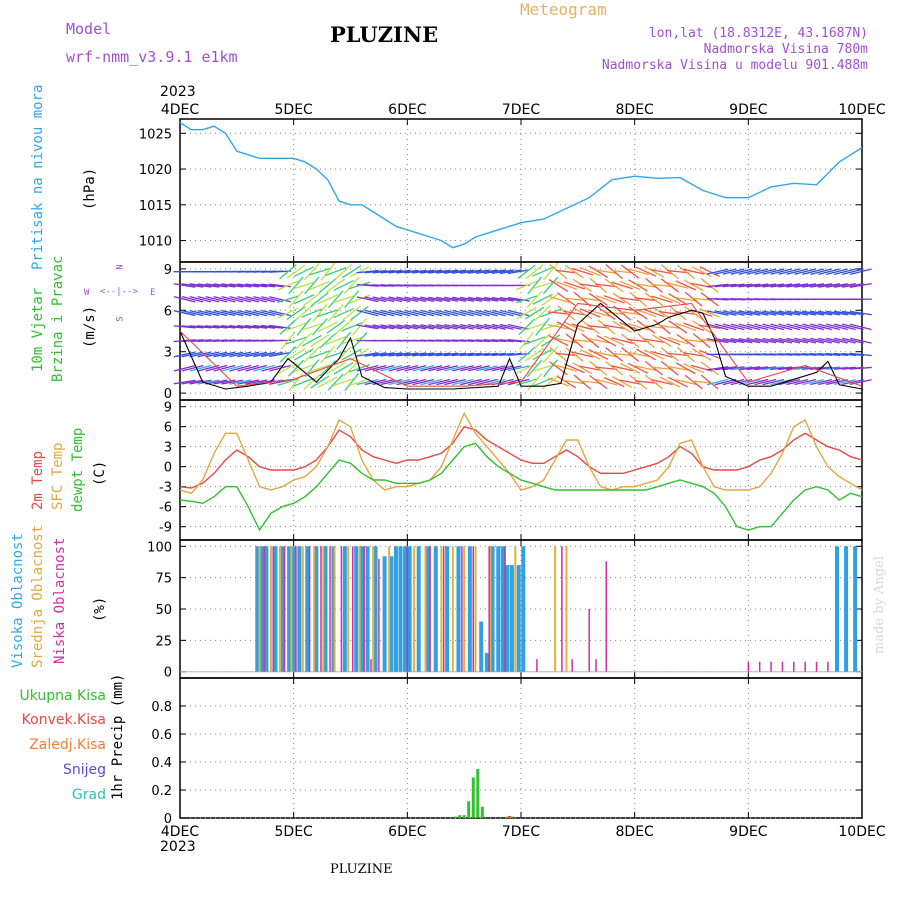 The height and width of the screenshot is (900, 900). I want to click on ytick-label: 0.2, so click(161, 791).